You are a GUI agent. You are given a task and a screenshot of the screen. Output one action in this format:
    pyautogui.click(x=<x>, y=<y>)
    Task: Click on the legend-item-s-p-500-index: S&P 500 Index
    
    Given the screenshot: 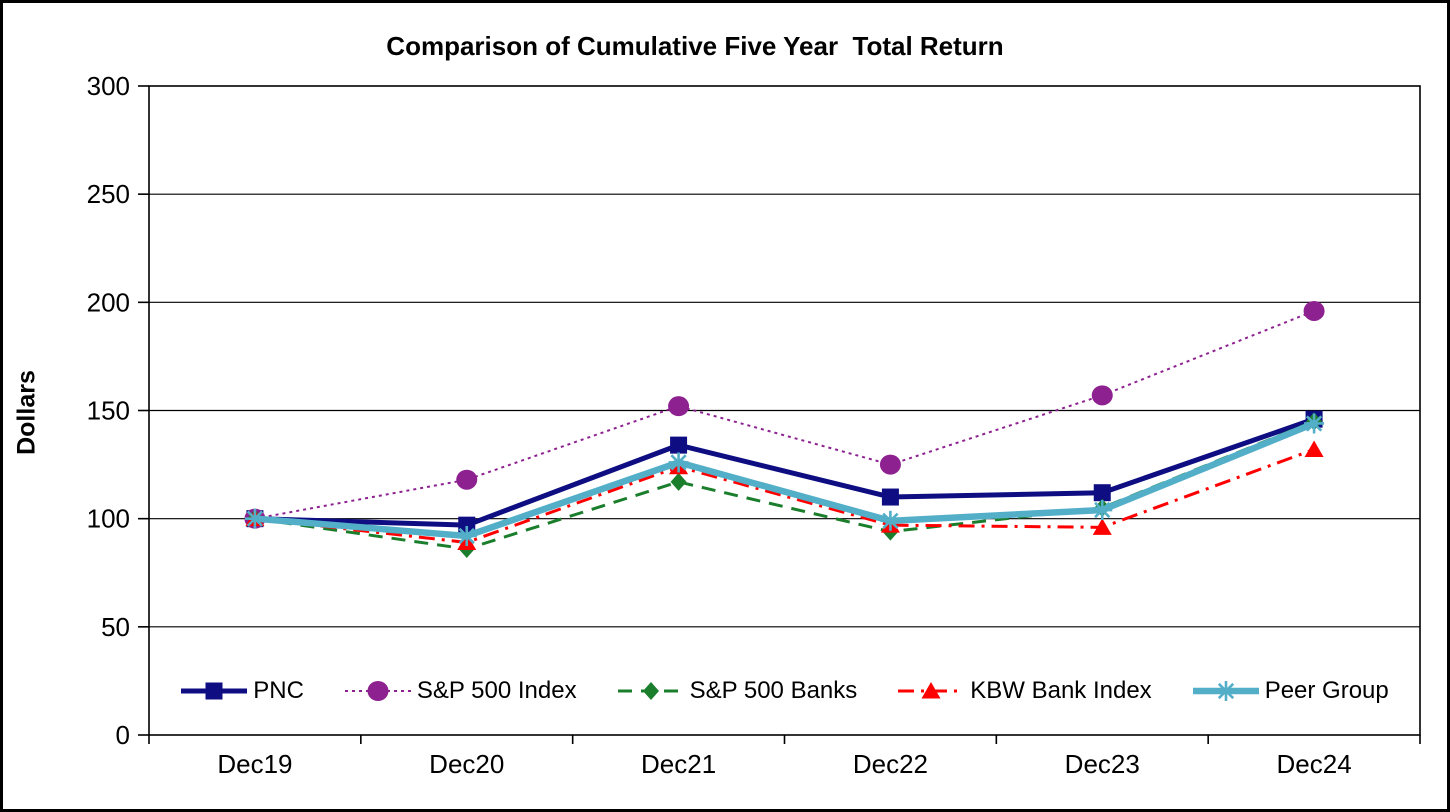 What is the action you would take?
    pyautogui.click(x=460, y=691)
    